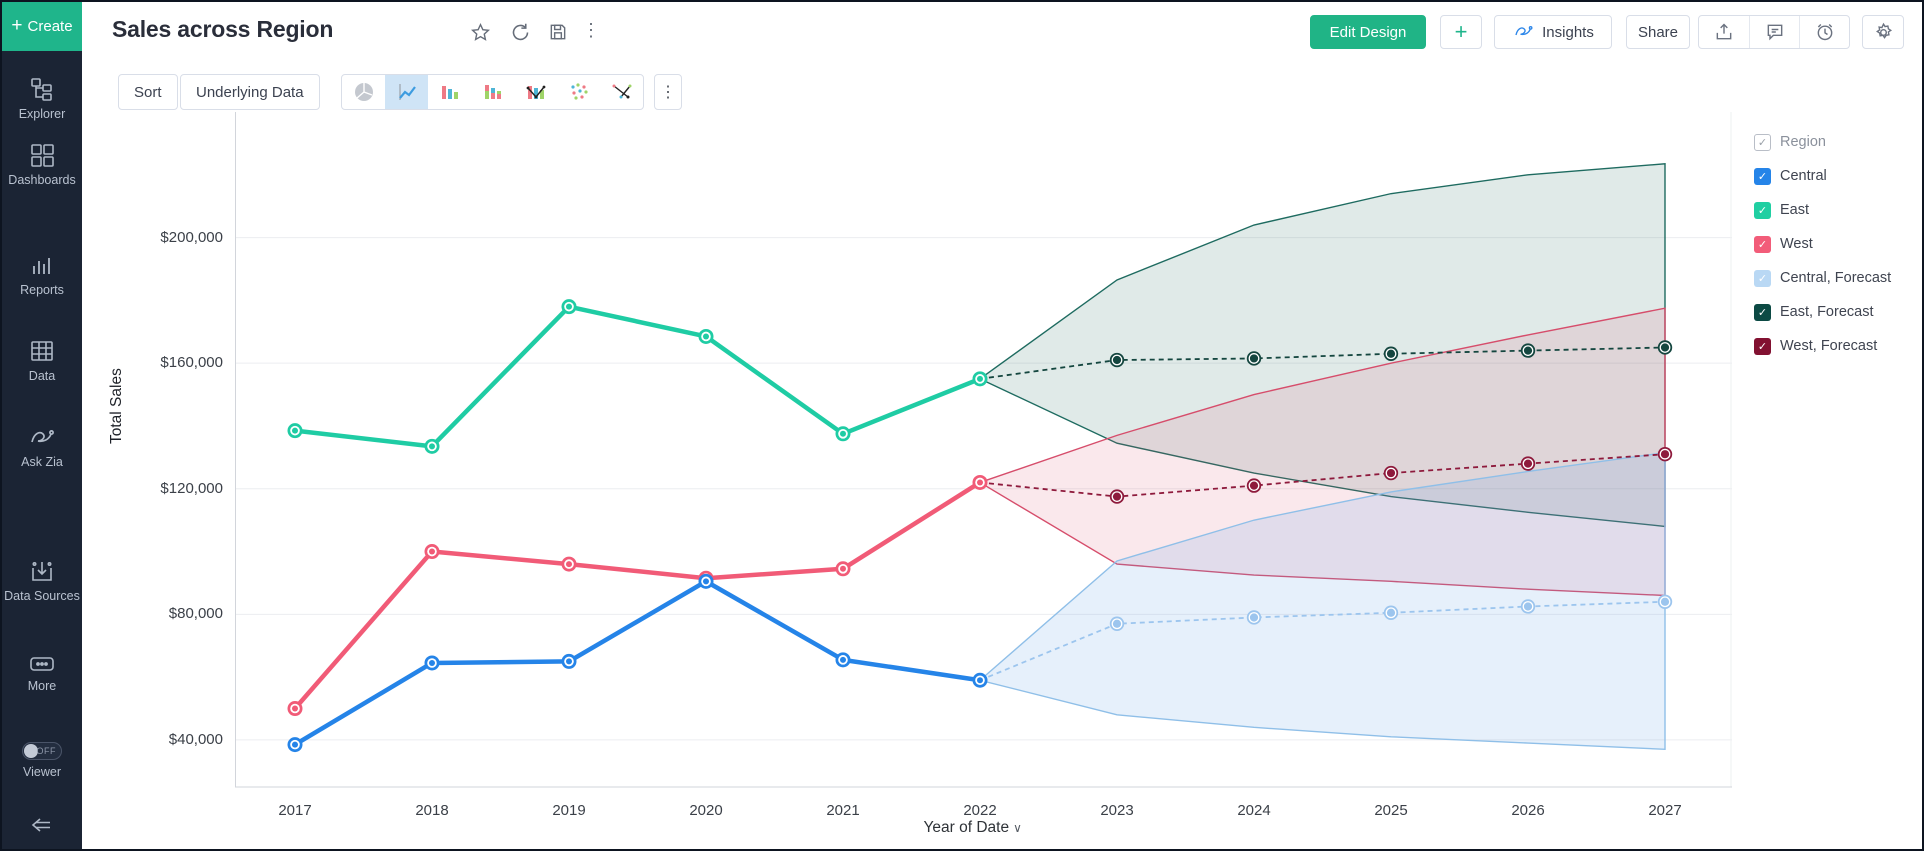 This screenshot has width=1924, height=851. I want to click on x-tick-label: 2023, so click(1117, 810).